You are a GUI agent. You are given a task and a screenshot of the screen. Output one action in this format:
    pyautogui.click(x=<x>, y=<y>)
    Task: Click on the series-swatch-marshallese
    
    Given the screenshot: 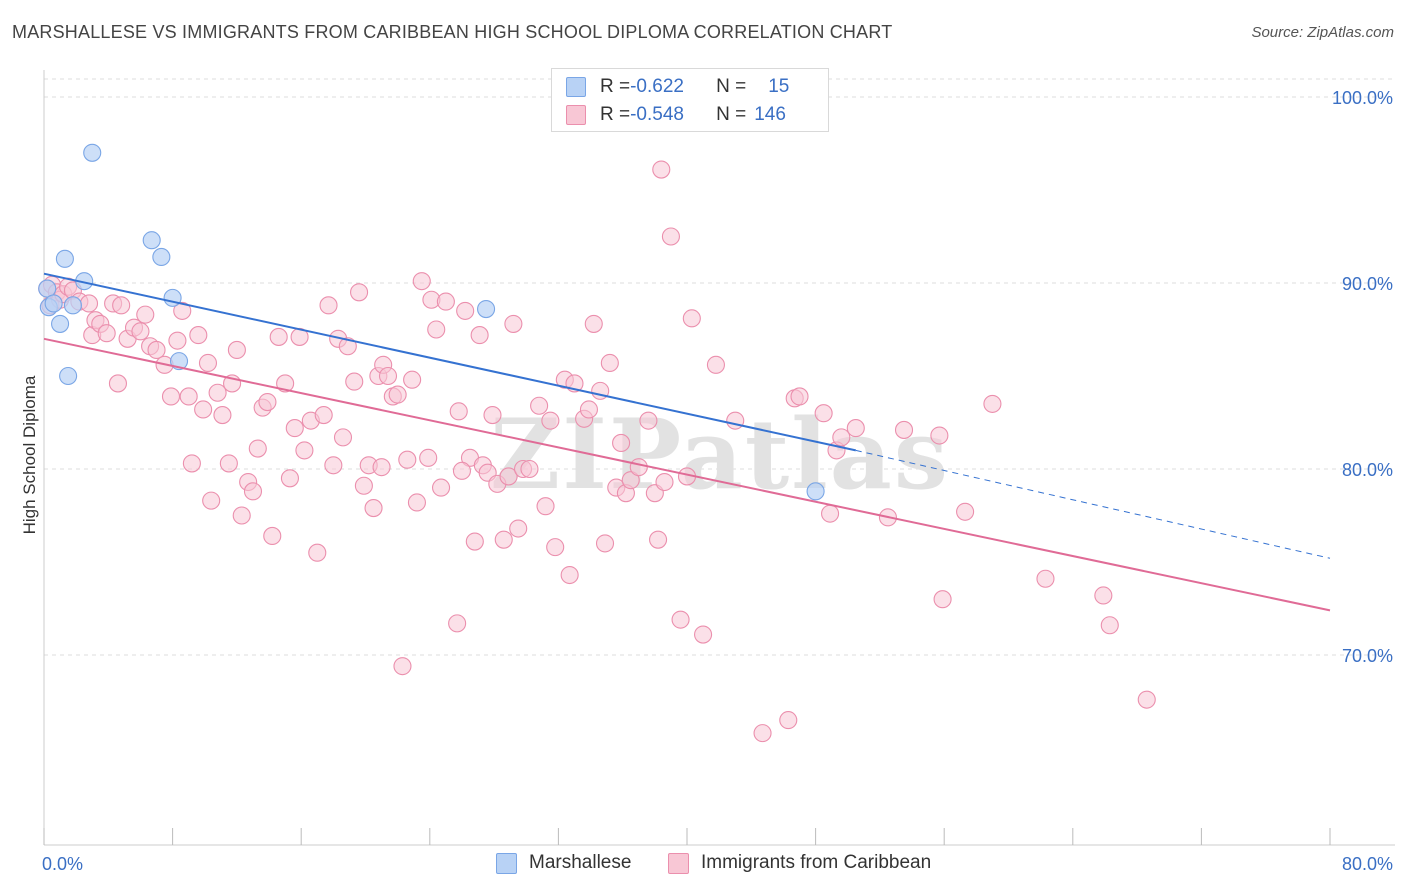 What is the action you would take?
    pyautogui.click(x=506, y=863)
    